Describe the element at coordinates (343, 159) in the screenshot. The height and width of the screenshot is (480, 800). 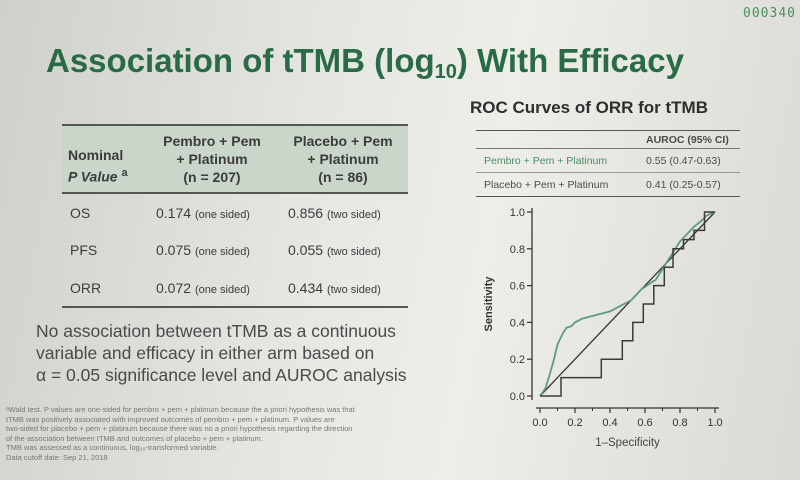
I see `header-placebo: Placebo + Pem + Platinum (n = 86)` at that location.